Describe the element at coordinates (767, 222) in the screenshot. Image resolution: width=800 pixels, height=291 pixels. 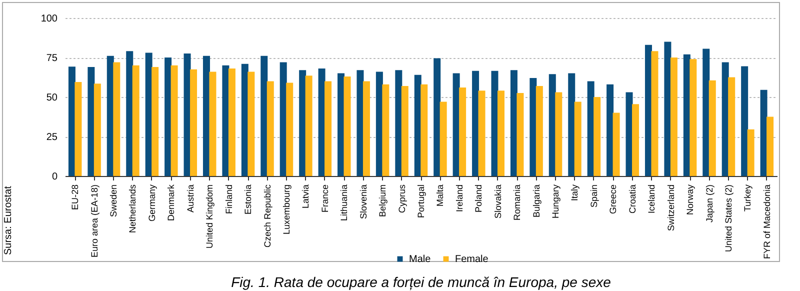
I see `x-tick-label: FYR of Macedonia` at that location.